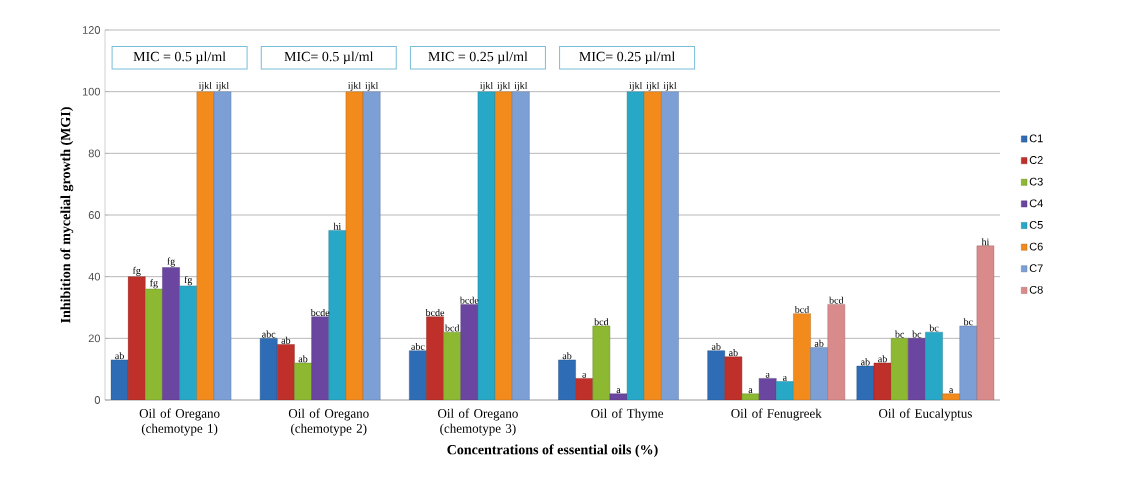  Describe the element at coordinates (94, 338) in the screenshot. I see `y-tick-label: 20` at that location.